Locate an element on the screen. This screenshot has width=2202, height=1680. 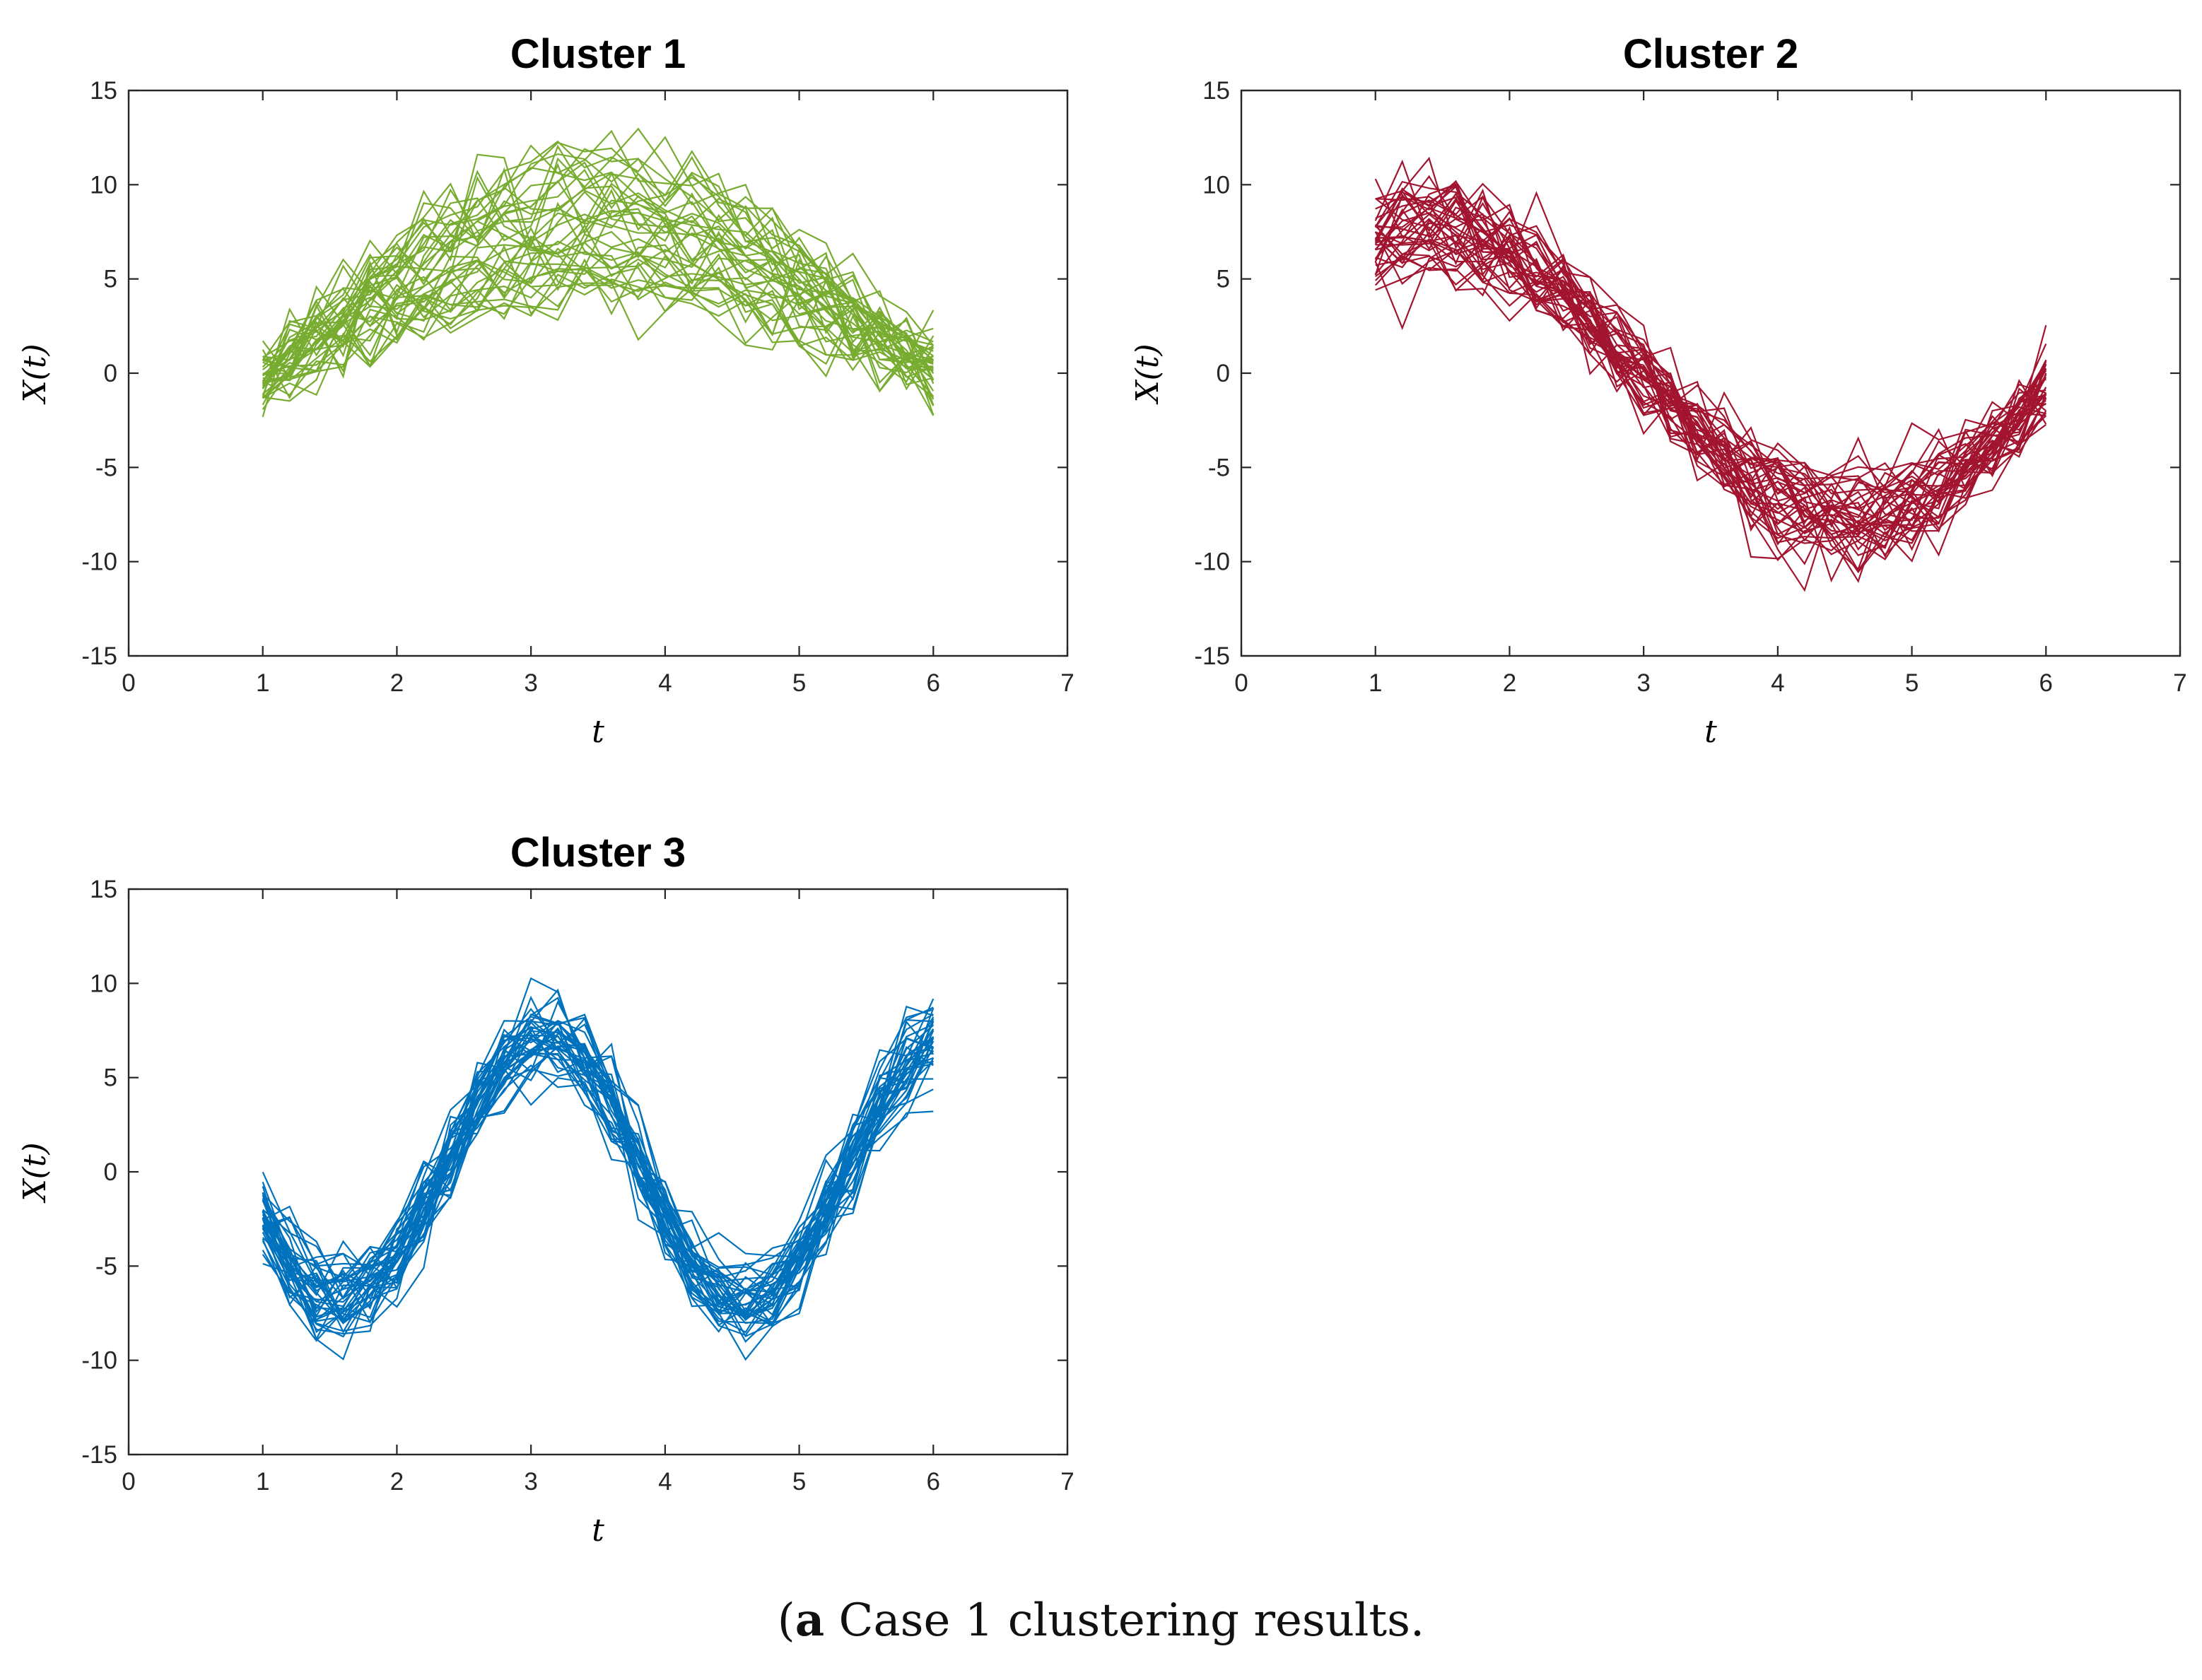
cluster-1-title: Cluster 1 is located at coordinates (598, 54).